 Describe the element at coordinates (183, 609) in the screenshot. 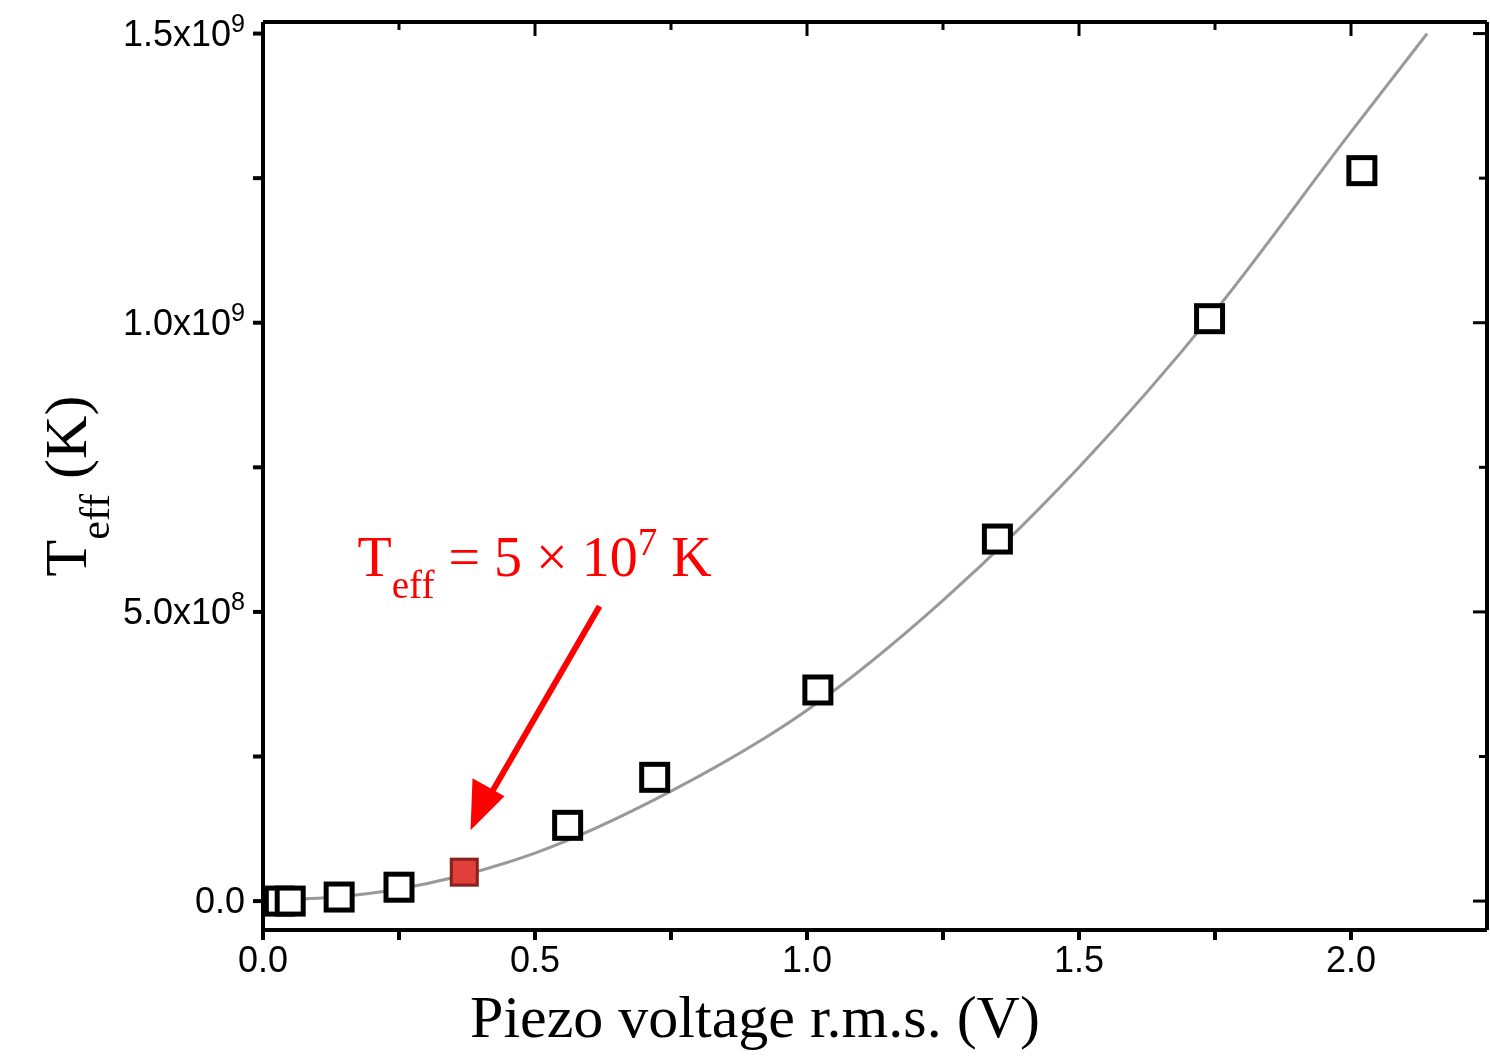

I see `y-tick-label: 5.0x10$^{8}$` at that location.